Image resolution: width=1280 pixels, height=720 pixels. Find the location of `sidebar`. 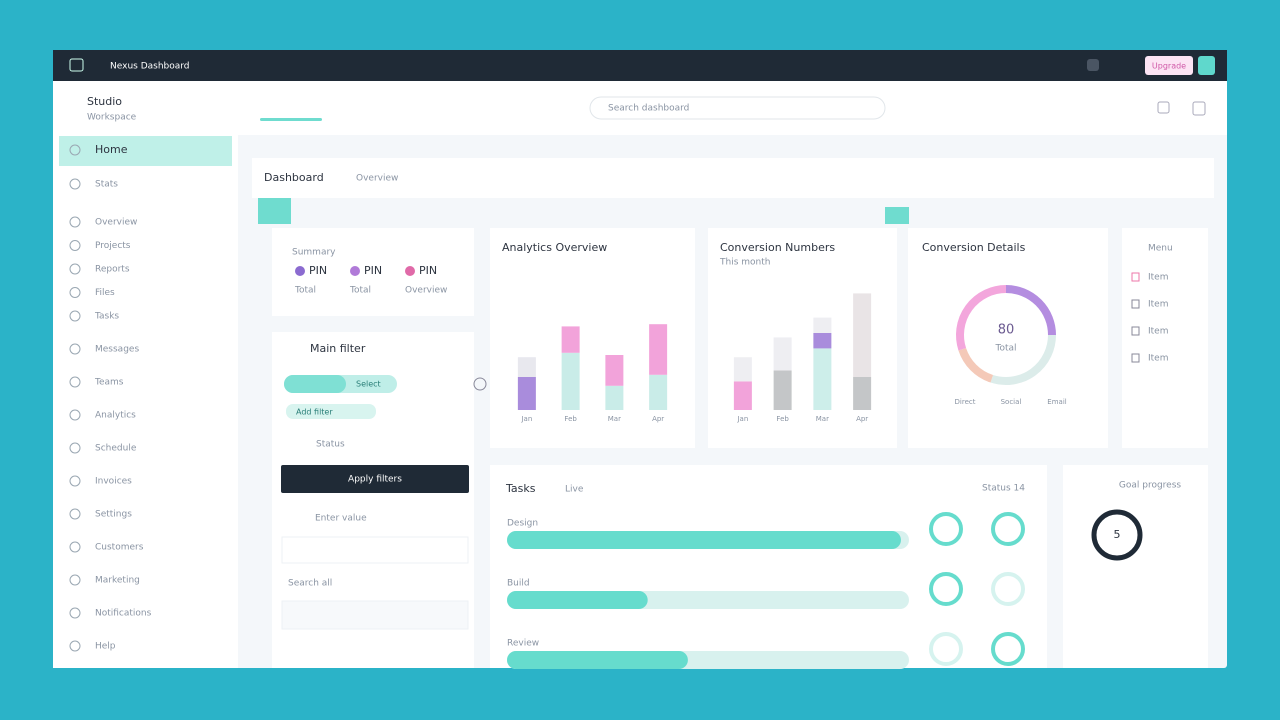

sidebar is located at coordinates (145, 374).